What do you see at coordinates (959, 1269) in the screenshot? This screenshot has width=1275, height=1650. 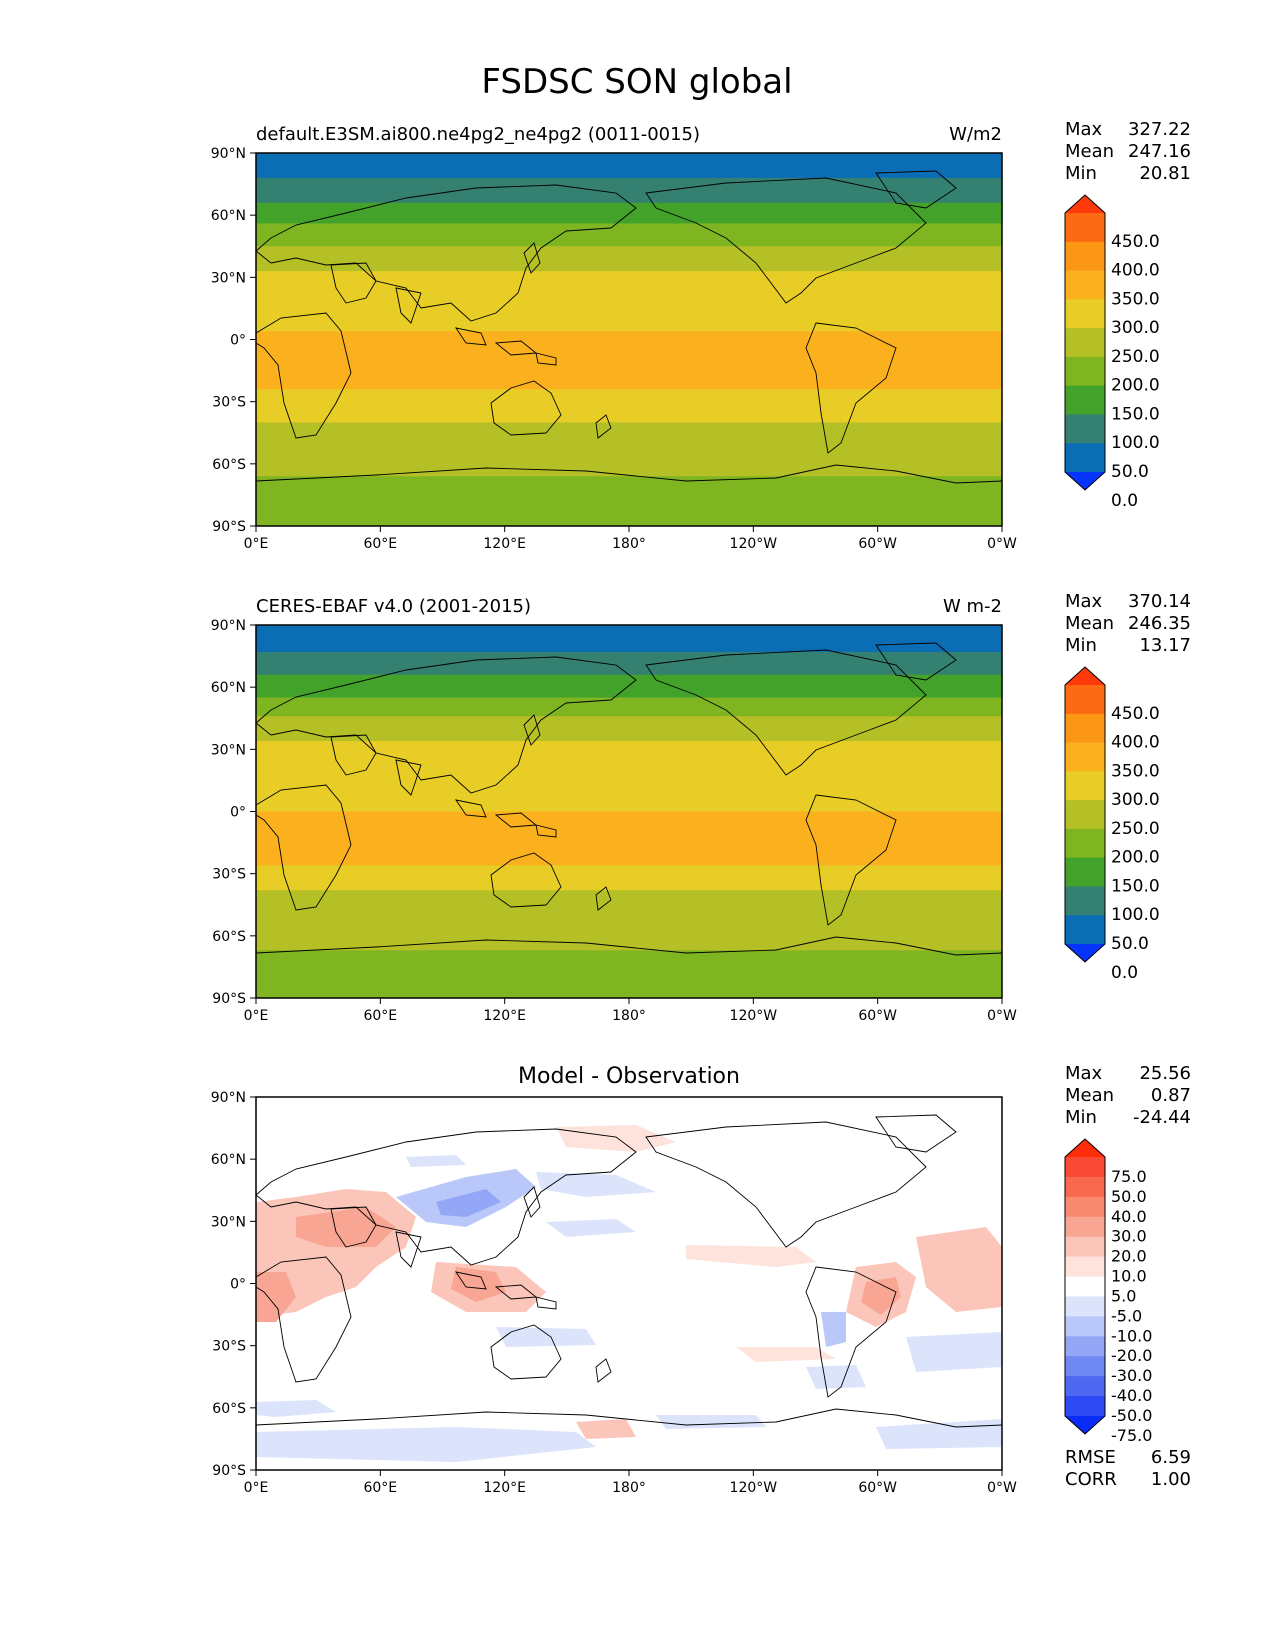 I see `diff-anomaly-pos-atlantic` at bounding box center [959, 1269].